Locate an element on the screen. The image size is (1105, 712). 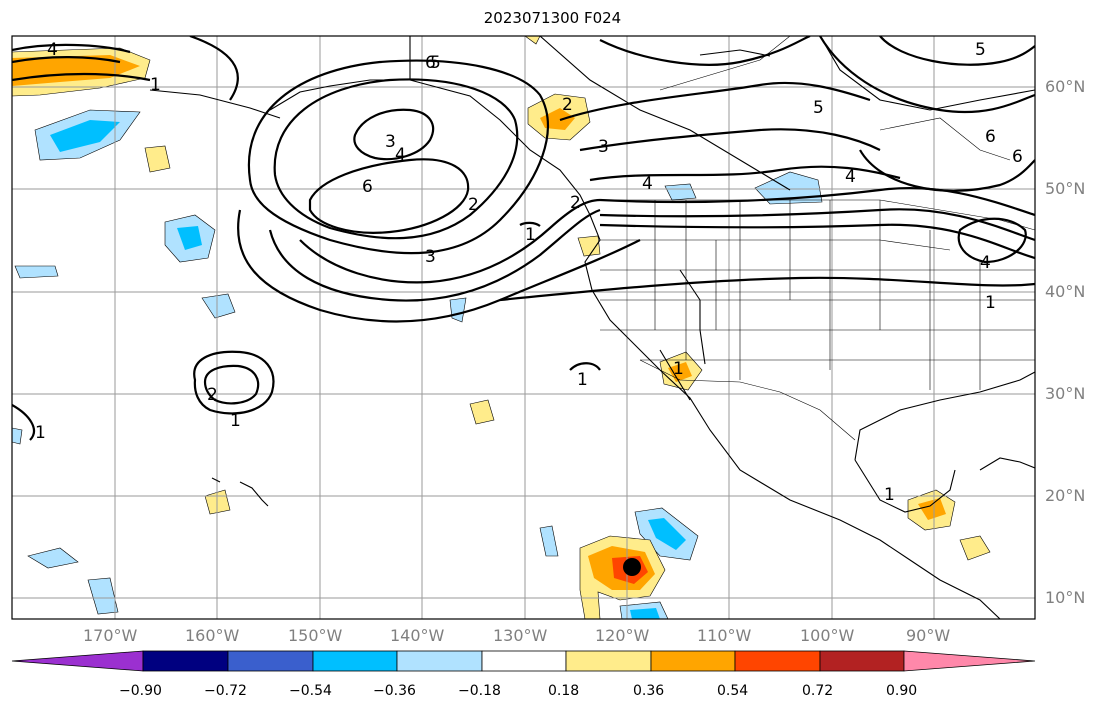
latitude-tick-label: 10°N is located at coordinates (1065, 597).